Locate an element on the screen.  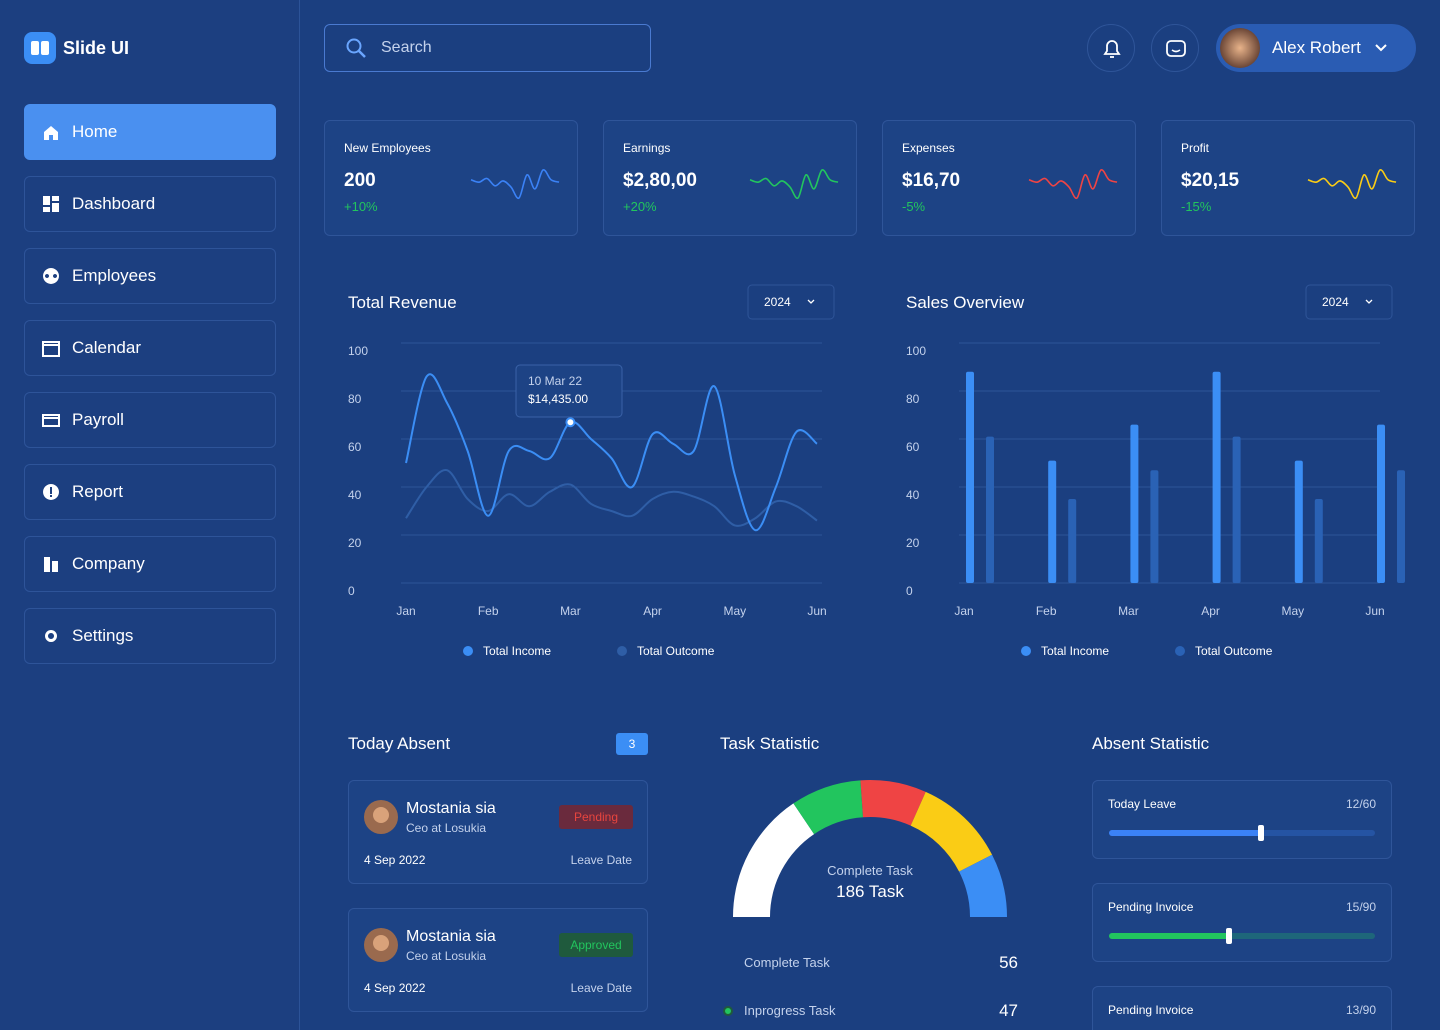
tooltip-box is located at coordinates (569, 391).